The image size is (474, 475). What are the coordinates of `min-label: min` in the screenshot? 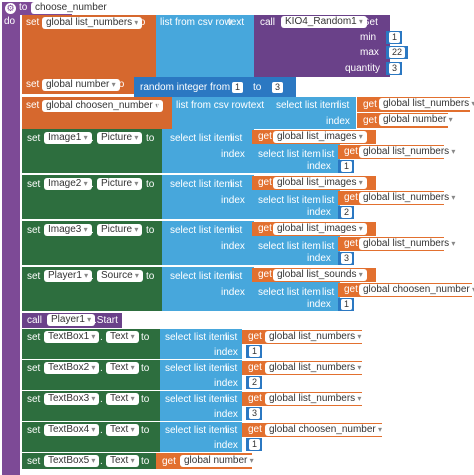 It's located at (368, 37).